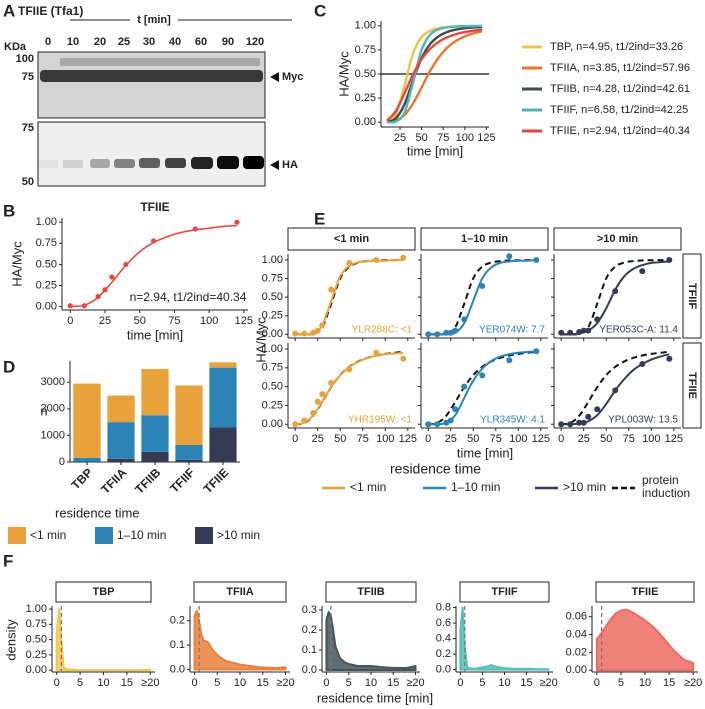 This screenshot has height=709, width=705. Describe the element at coordinates (443, 623) in the screenshot. I see `y-tick-label: 0.6` at that location.